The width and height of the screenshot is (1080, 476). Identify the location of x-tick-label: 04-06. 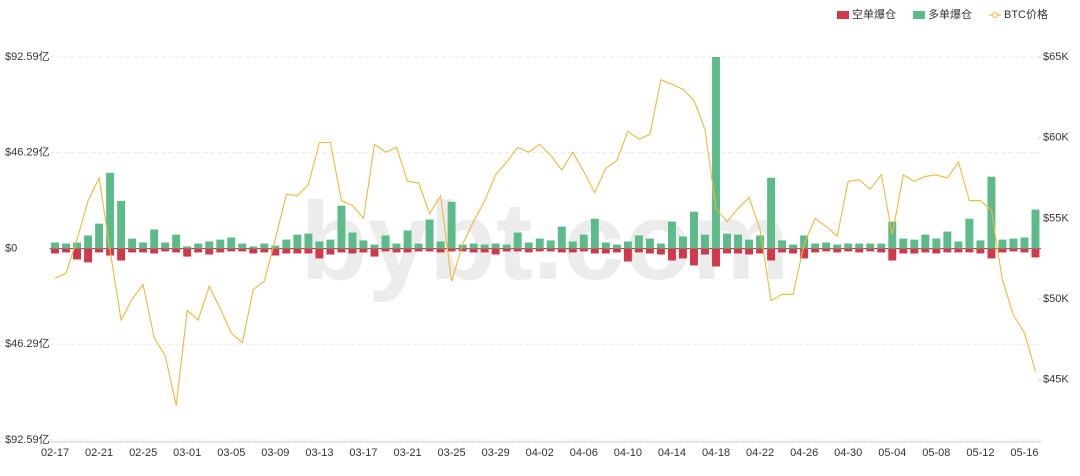
(584, 453).